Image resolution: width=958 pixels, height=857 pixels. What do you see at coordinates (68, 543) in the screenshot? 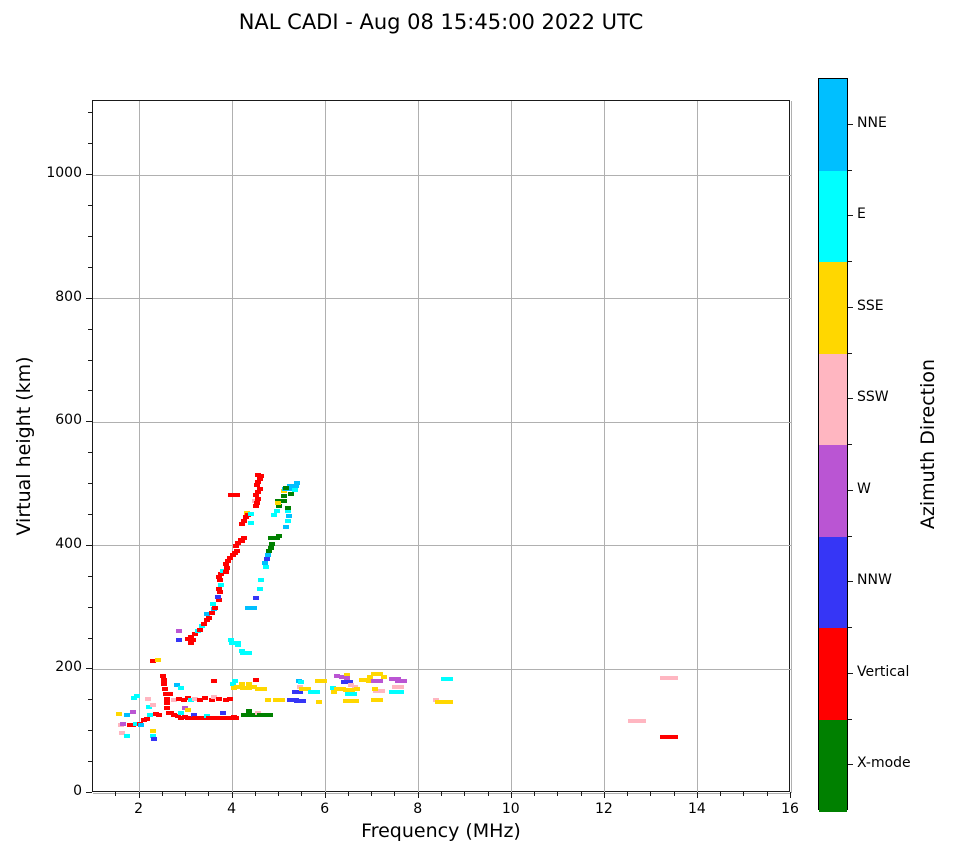
I see `y-tick-label: 400` at bounding box center [68, 543].